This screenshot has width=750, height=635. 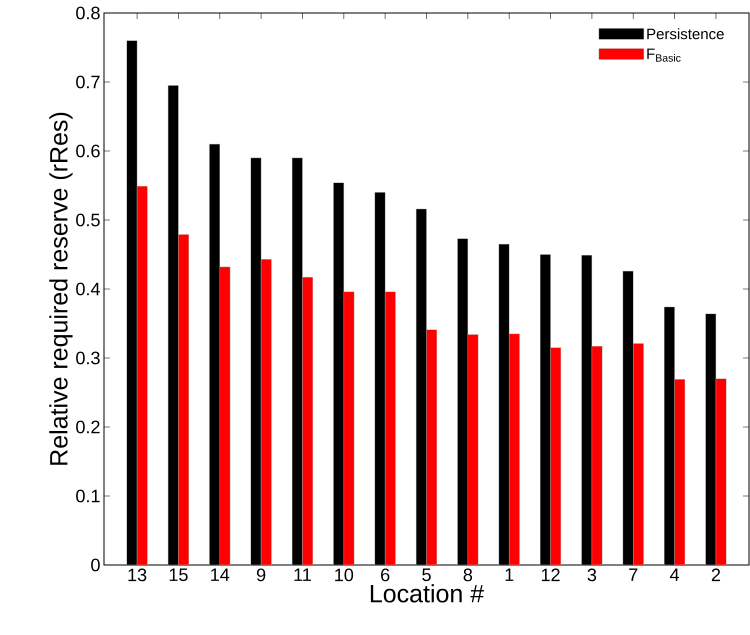 I want to click on x-tick-label: 1, so click(x=510, y=574).